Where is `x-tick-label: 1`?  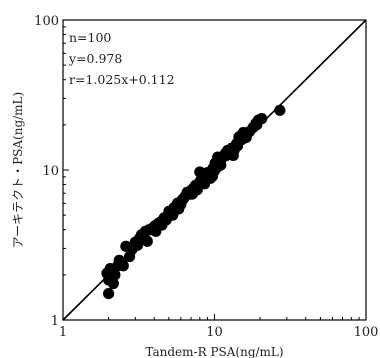
x-tick-label: 1 is located at coordinates (63, 332).